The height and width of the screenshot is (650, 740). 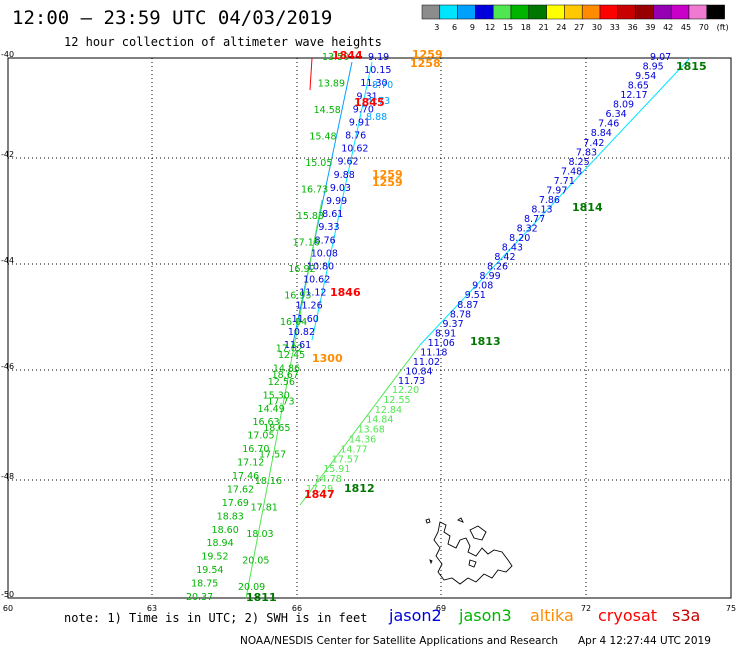 I want to click on colorbar-tick-label: 42, so click(x=668, y=27).